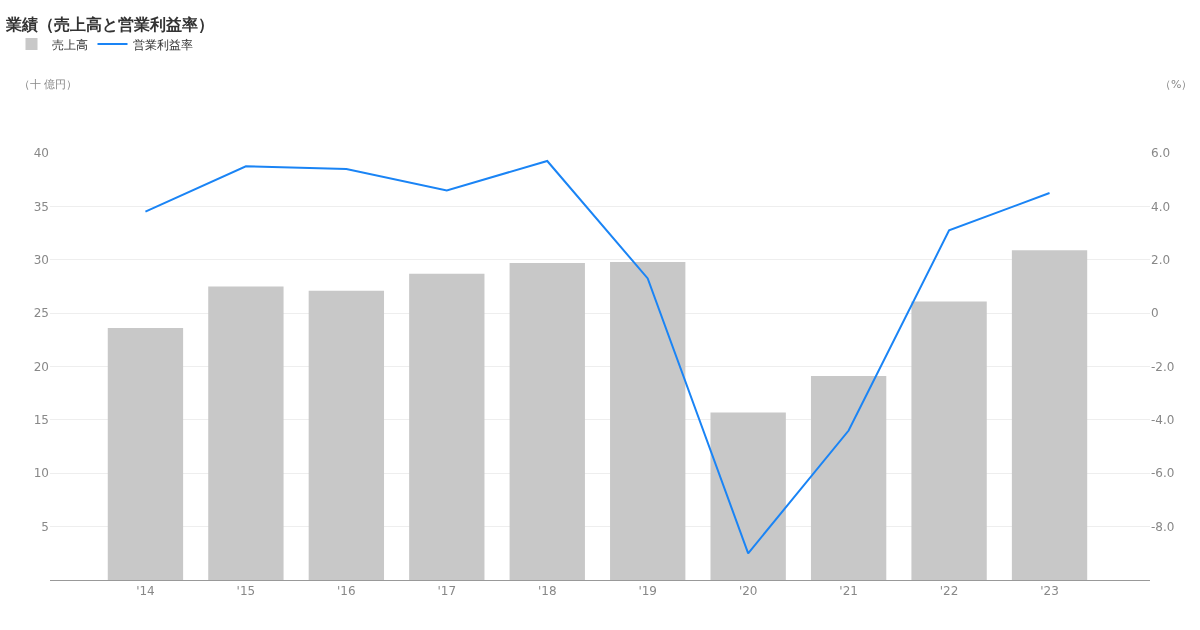  What do you see at coordinates (346, 591) in the screenshot?
I see `x-tick-label: '16` at bounding box center [346, 591].